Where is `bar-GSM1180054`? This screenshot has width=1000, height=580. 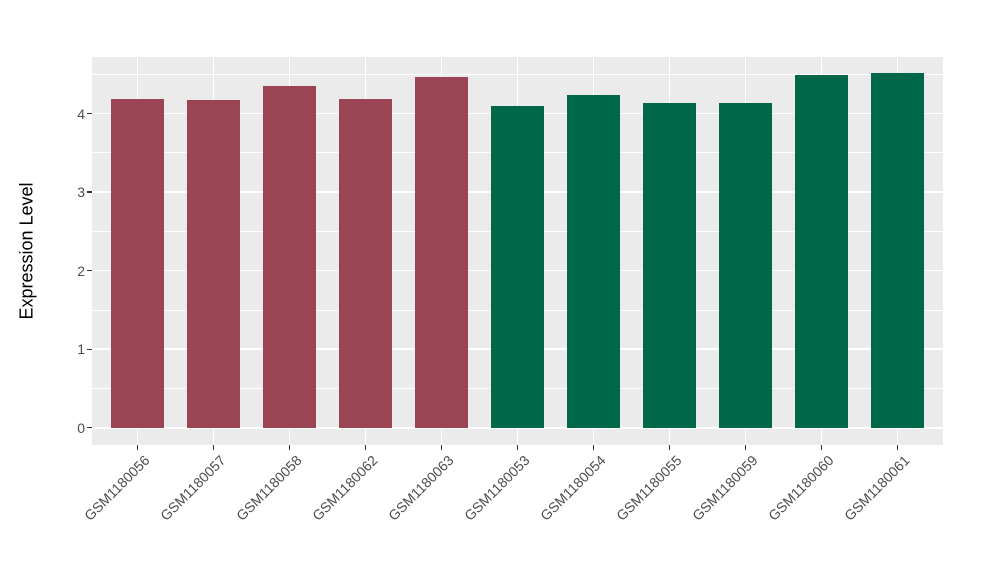
bar-GSM1180054 is located at coordinates (593, 261).